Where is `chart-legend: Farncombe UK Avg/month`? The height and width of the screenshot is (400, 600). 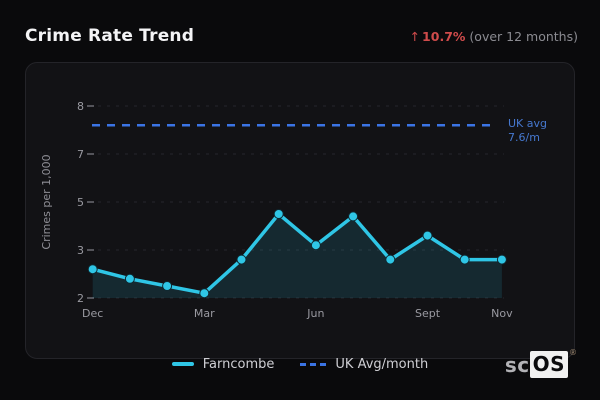 chart-legend: Farncombe UK Avg/month is located at coordinates (300, 364).